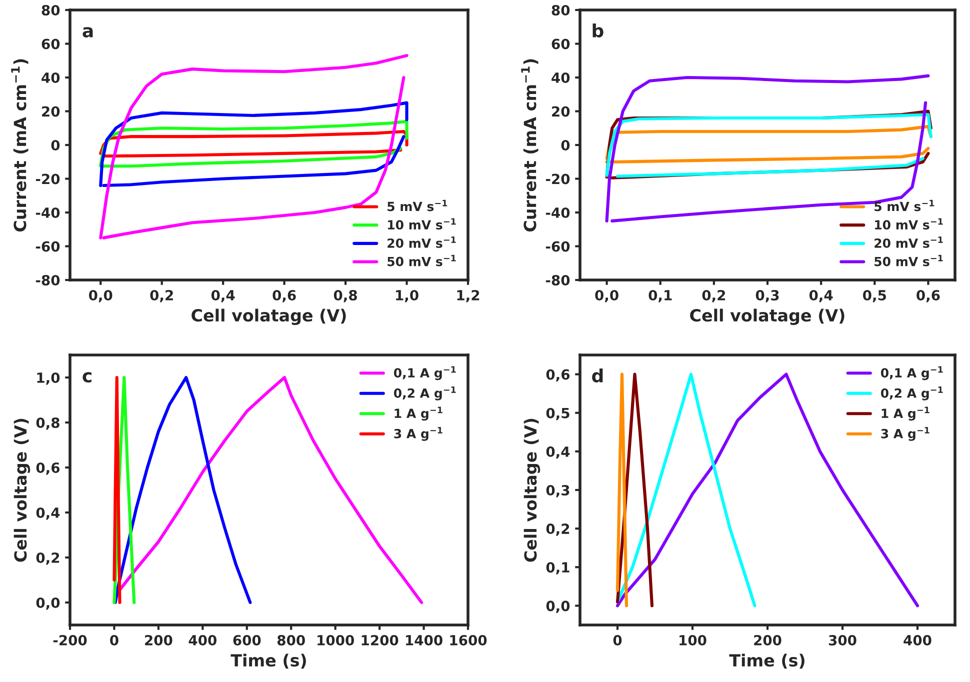  I want to click on x-tick-label: 1000, so click(336, 640).